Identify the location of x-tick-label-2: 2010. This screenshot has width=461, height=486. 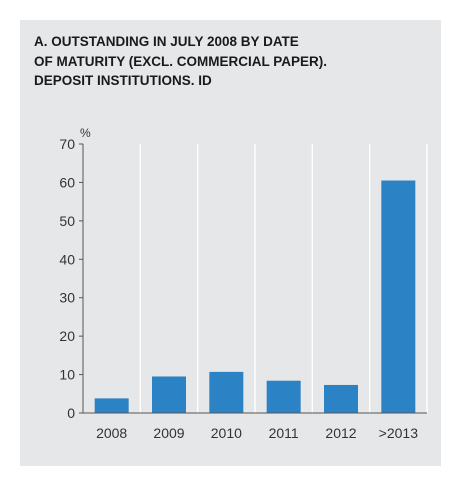
(226, 433).